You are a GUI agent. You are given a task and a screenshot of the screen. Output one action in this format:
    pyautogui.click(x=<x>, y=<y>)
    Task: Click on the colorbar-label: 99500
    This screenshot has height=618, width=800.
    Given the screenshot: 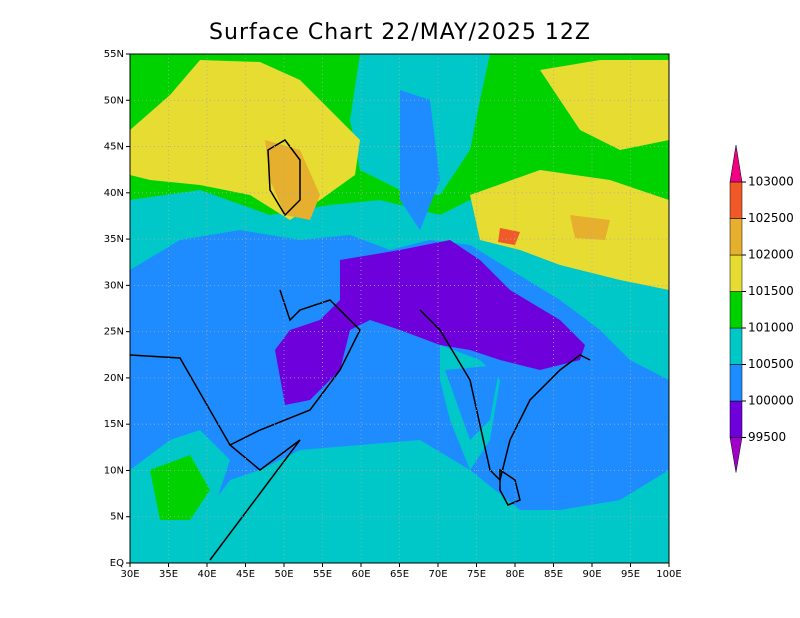 What is the action you would take?
    pyautogui.click(x=767, y=437)
    